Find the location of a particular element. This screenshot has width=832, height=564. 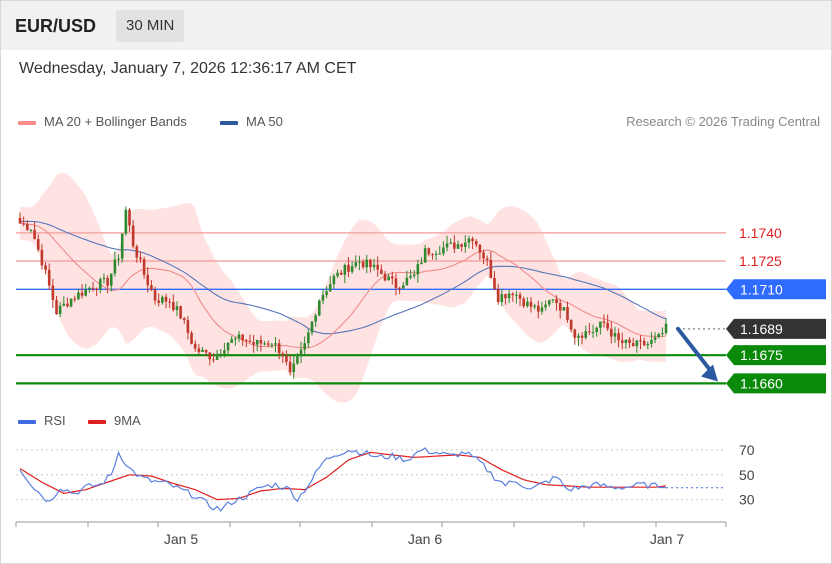

legend-rsi-swatch is located at coordinates (27, 421).